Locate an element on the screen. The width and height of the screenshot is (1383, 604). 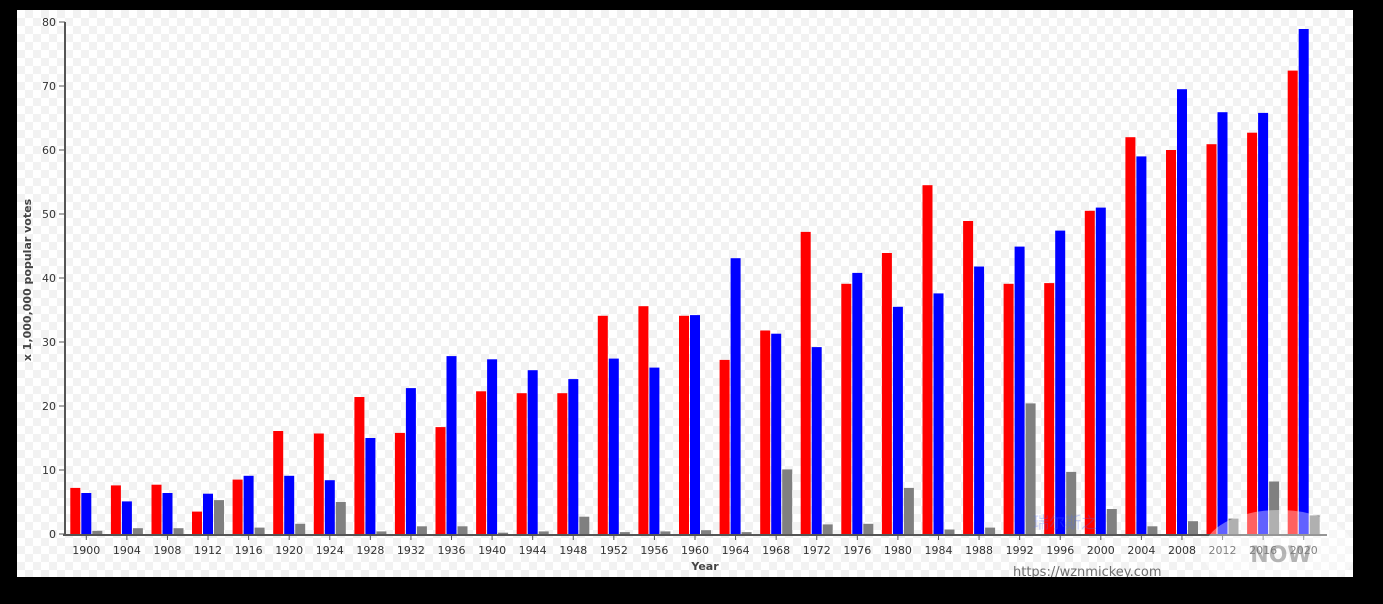
watermark-cjk-text: 瑞尔斯之 is located at coordinates (1065, 522).